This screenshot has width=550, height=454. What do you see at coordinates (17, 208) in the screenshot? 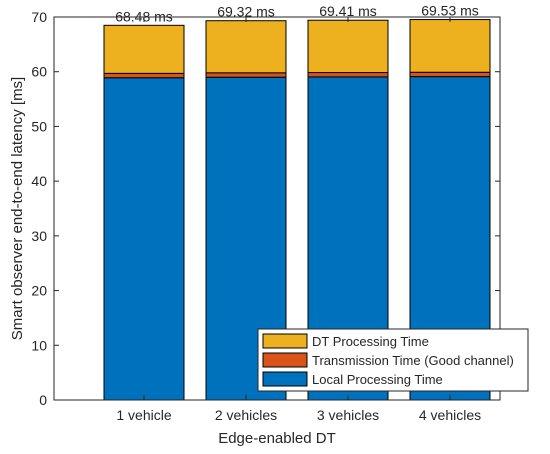
I see `y-axis-label: Smart observer end-to-end latency [ms]` at bounding box center [17, 208].